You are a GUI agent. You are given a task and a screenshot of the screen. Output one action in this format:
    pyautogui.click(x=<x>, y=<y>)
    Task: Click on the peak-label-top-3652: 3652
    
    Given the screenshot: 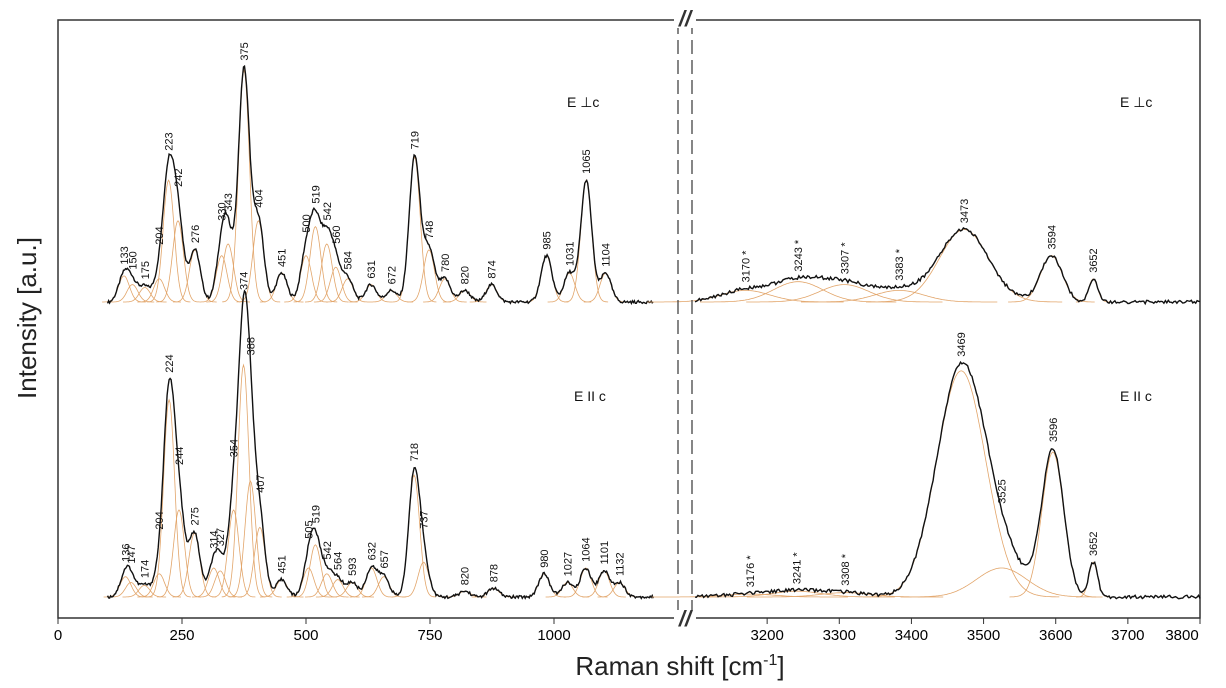 What is the action you would take?
    pyautogui.click(x=1094, y=260)
    